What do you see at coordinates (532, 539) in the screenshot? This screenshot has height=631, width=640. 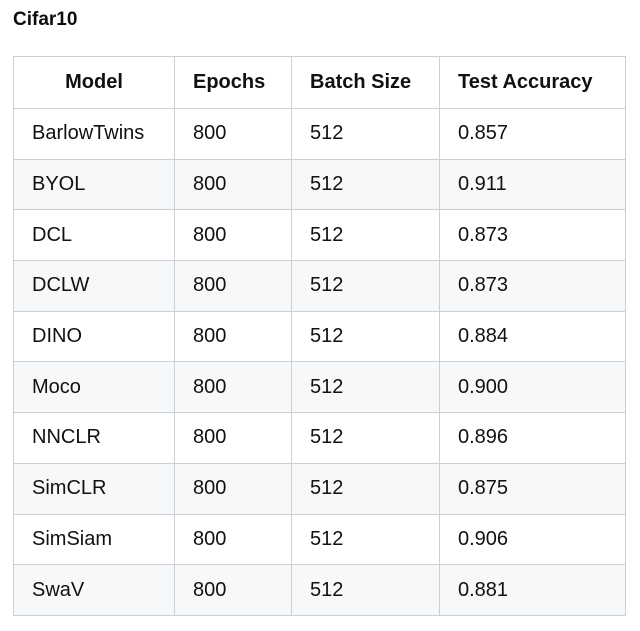 I see `cell-test-accuracy: 0.906` at bounding box center [532, 539].